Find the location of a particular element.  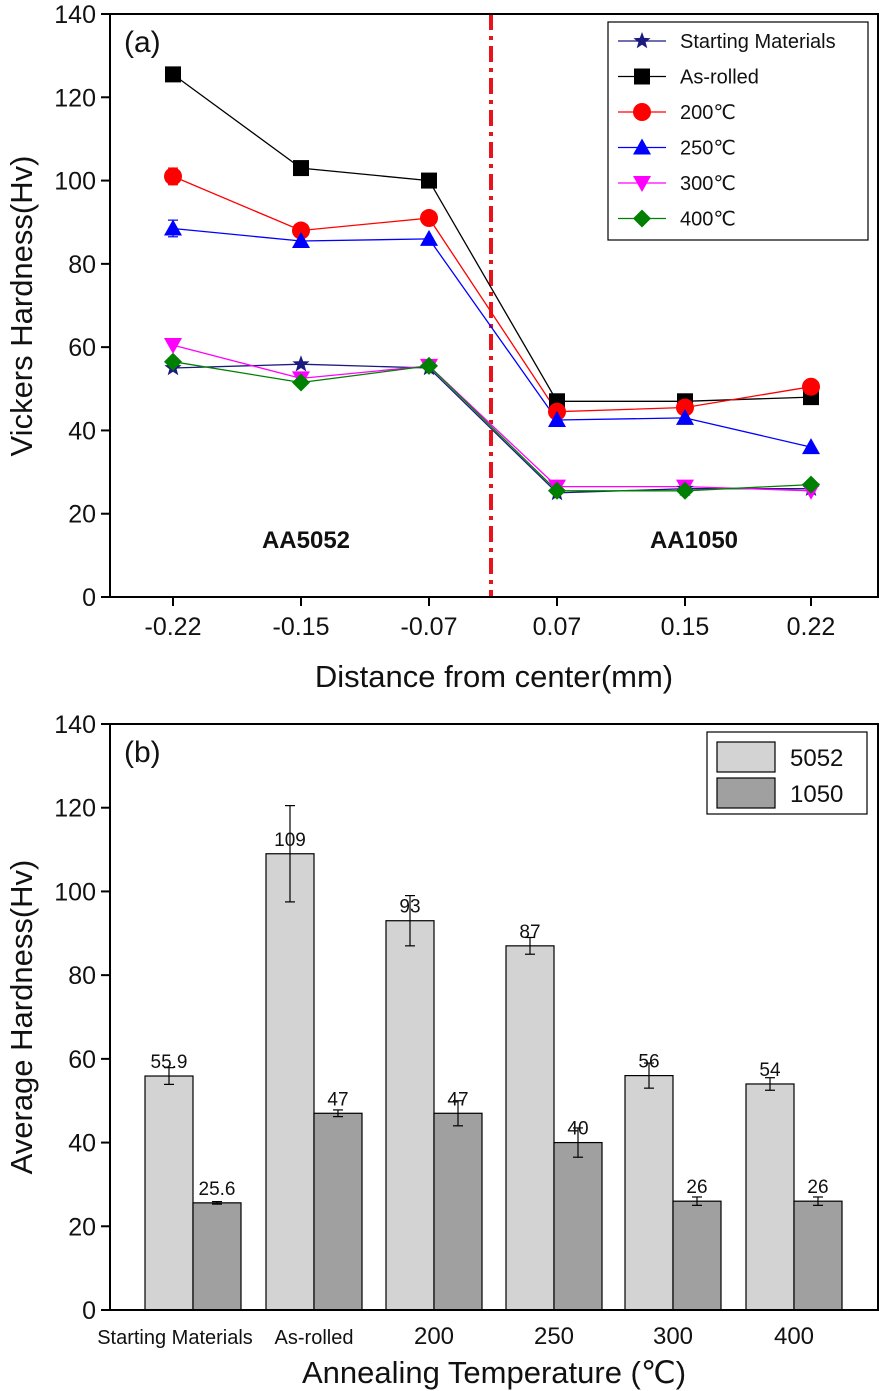

legend-label-2: 200℃ is located at coordinates (708, 113).